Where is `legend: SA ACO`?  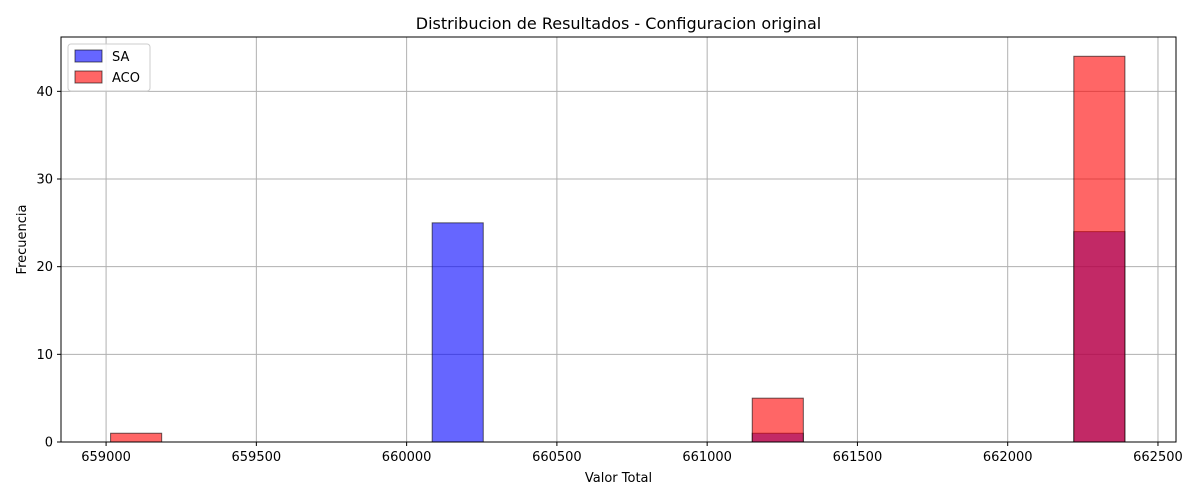 legend: SA ACO is located at coordinates (109, 67).